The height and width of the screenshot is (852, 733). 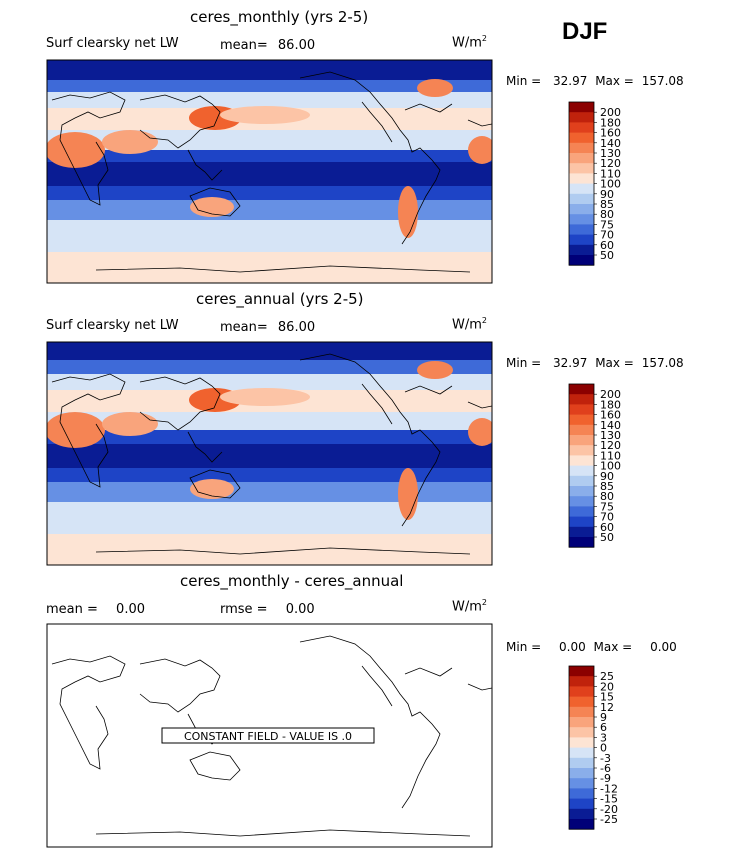 What do you see at coordinates (484, 602) in the screenshot?
I see `panel-3-units-sup: 2` at bounding box center [484, 602].